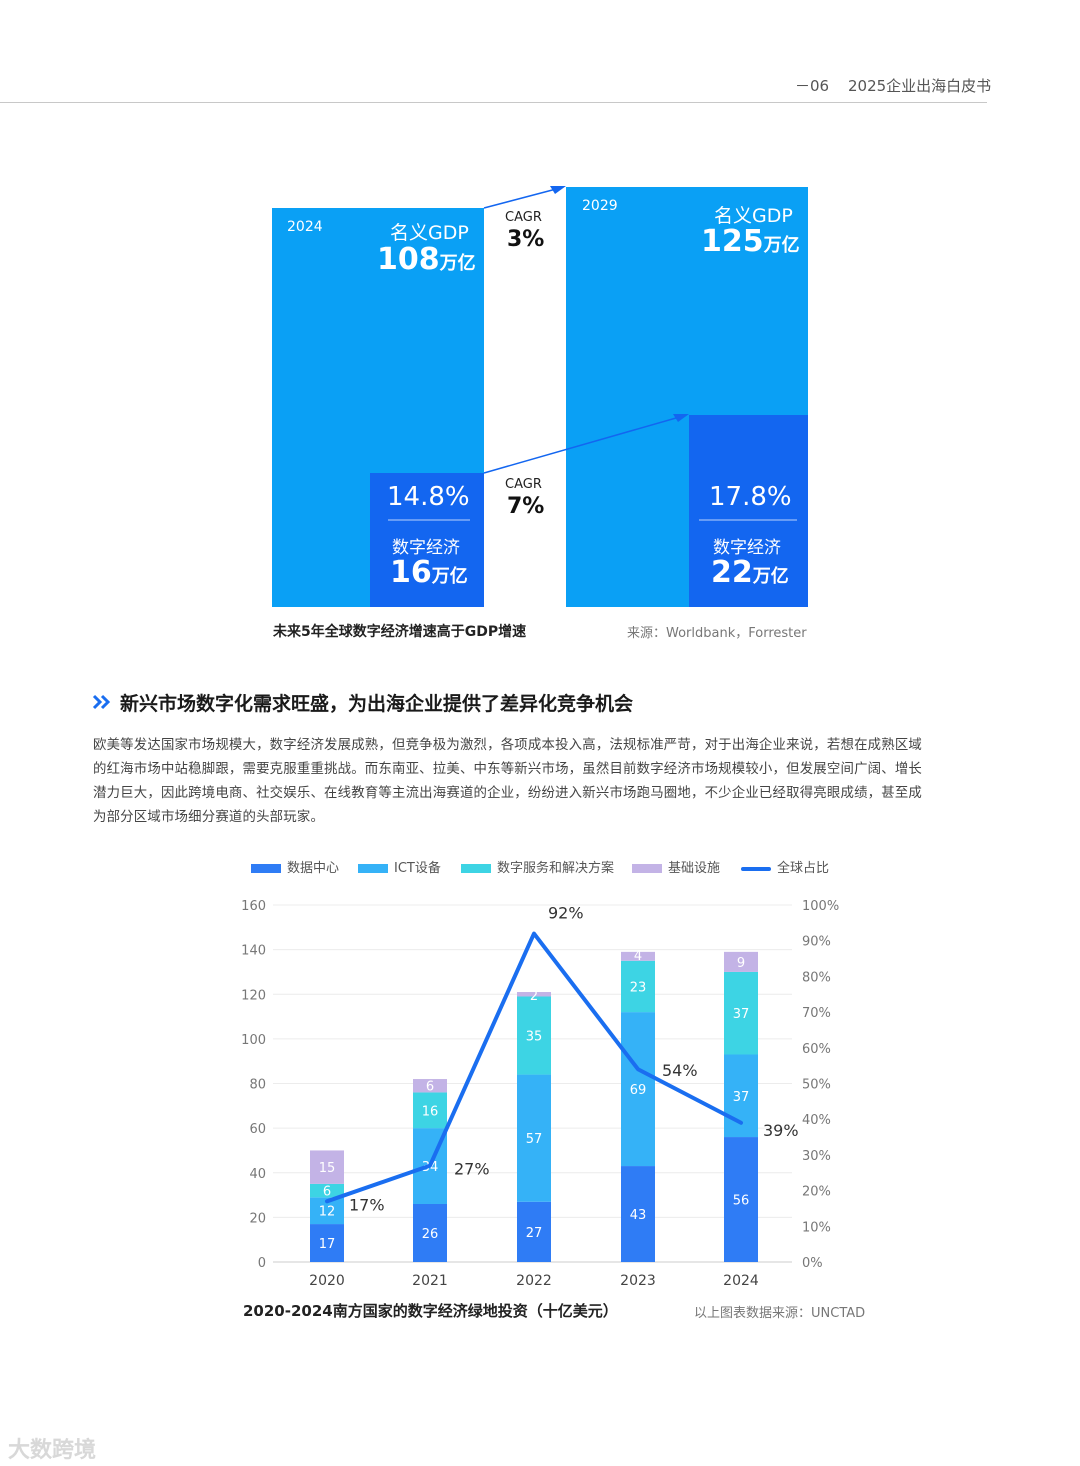  I want to click on legend-item-ict: ICT设备, so click(399, 866).